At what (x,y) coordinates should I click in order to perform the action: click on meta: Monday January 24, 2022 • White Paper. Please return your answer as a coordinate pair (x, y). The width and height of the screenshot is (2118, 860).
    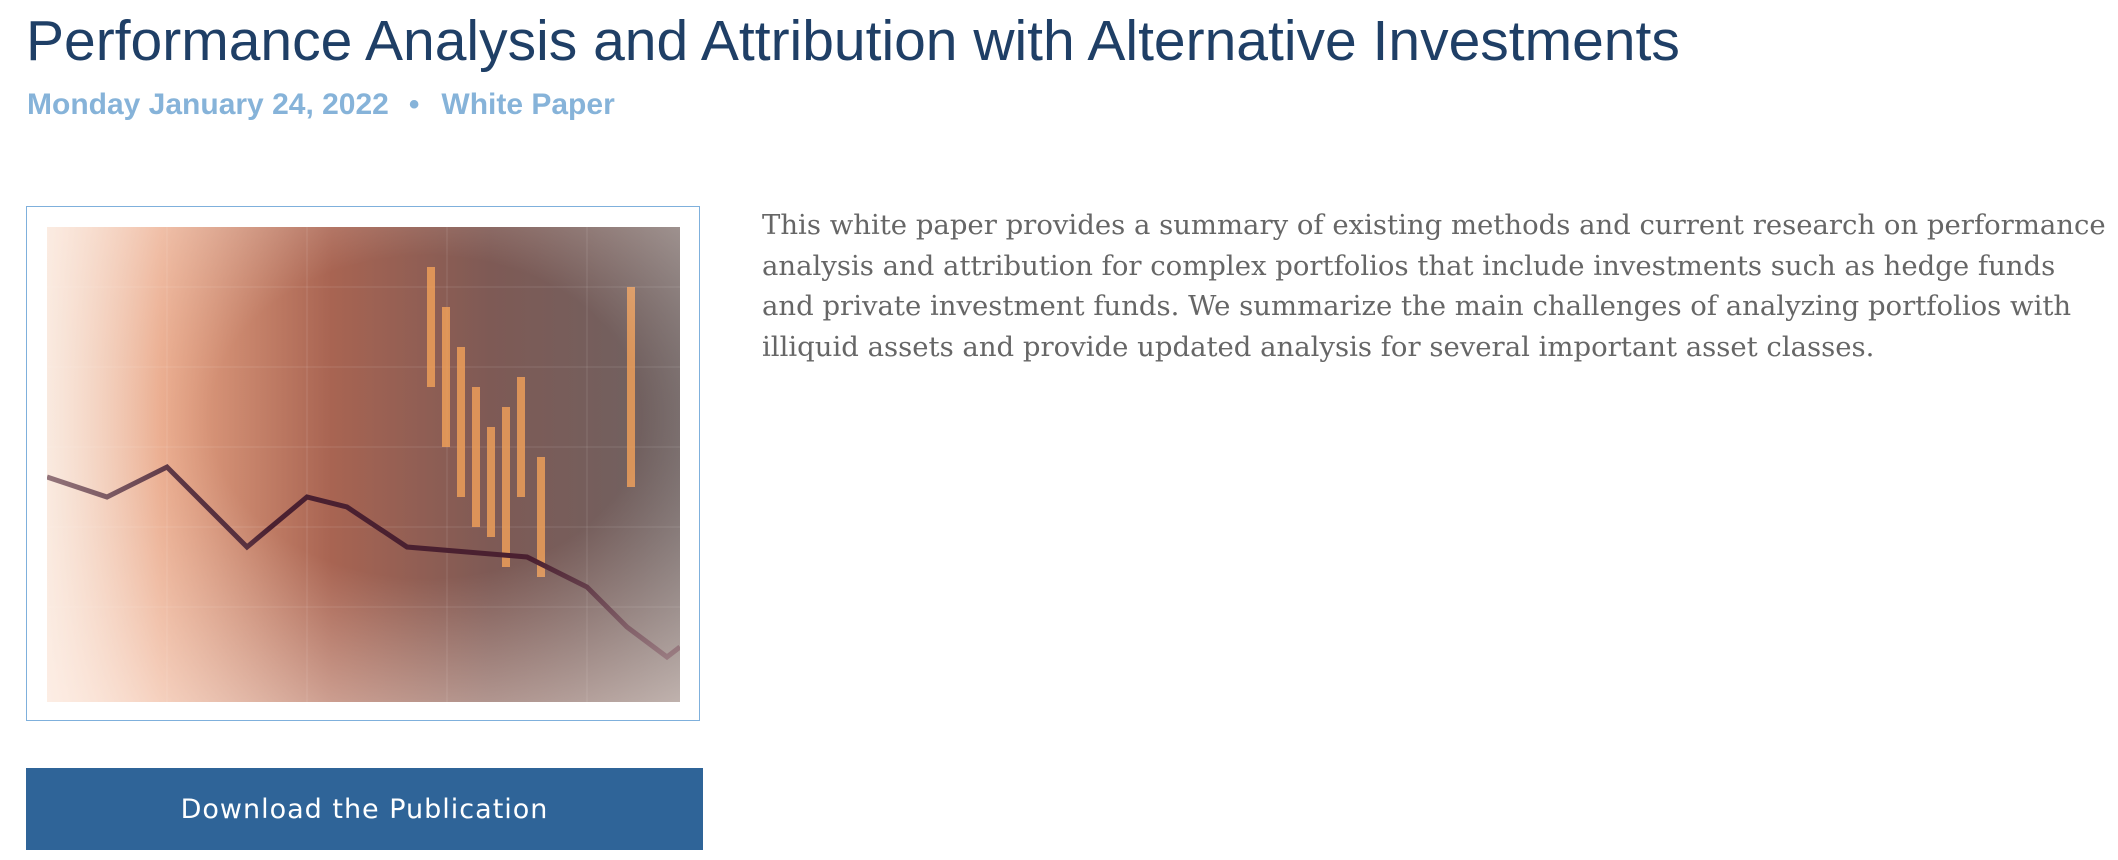
    Looking at the image, I should click on (321, 105).